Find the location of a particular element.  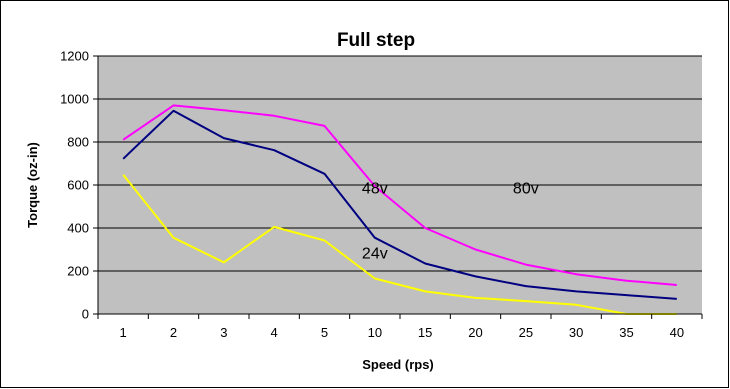

annotation-label: 80v is located at coordinates (526, 189).